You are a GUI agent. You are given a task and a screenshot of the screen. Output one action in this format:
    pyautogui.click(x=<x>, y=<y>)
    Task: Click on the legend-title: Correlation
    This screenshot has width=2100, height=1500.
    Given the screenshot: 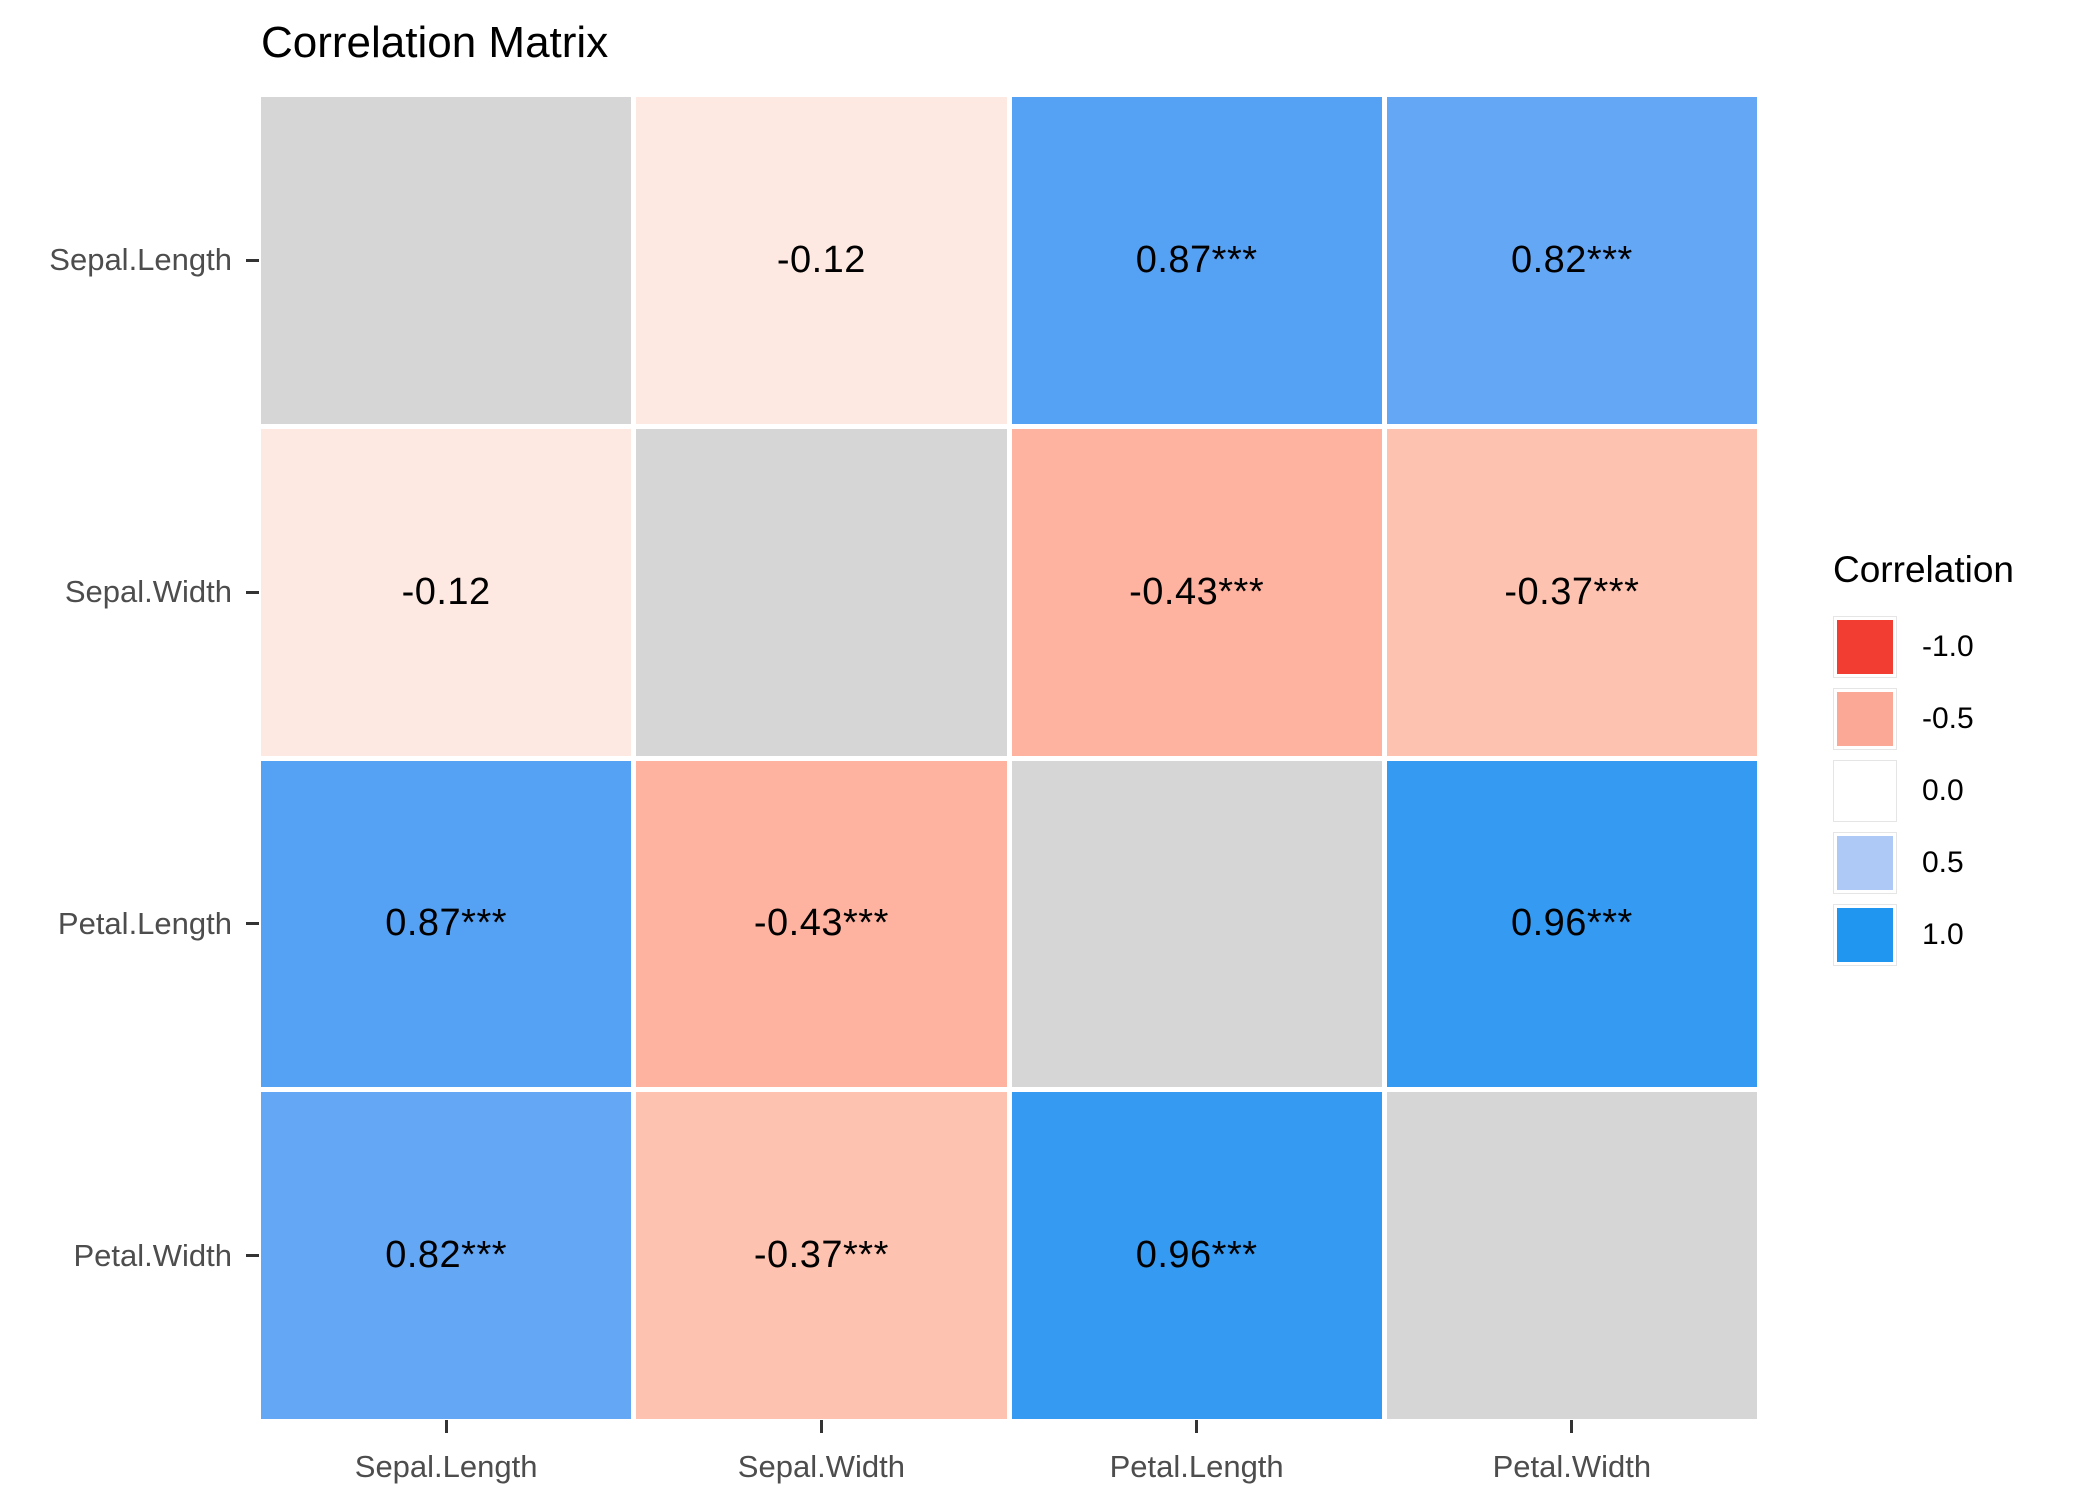 What is the action you would take?
    pyautogui.click(x=1923, y=569)
    